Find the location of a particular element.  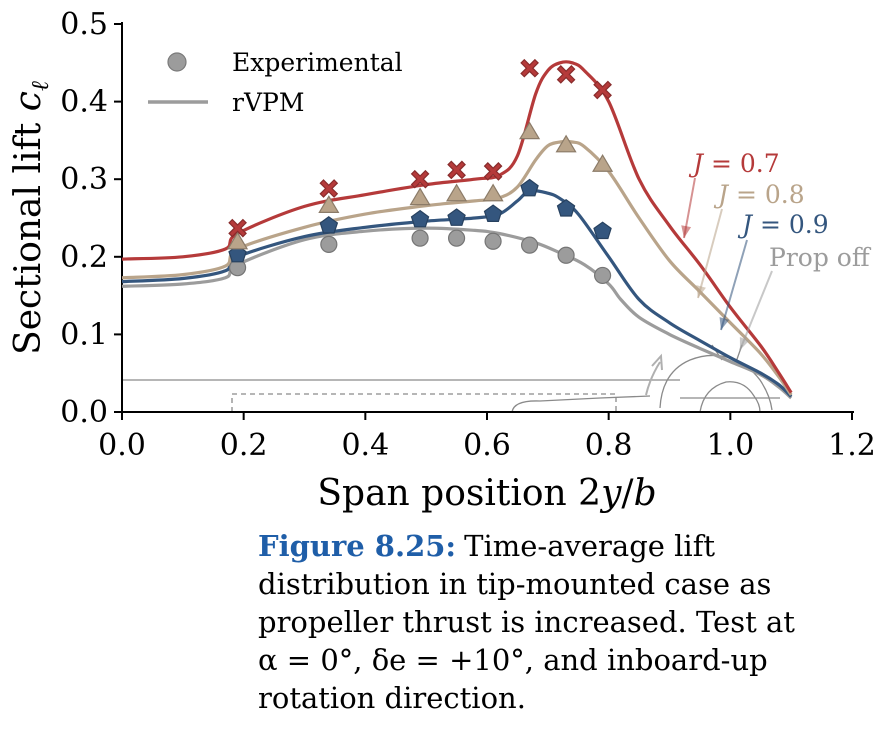

series-label-2: J = 0.9 is located at coordinates (783, 224).